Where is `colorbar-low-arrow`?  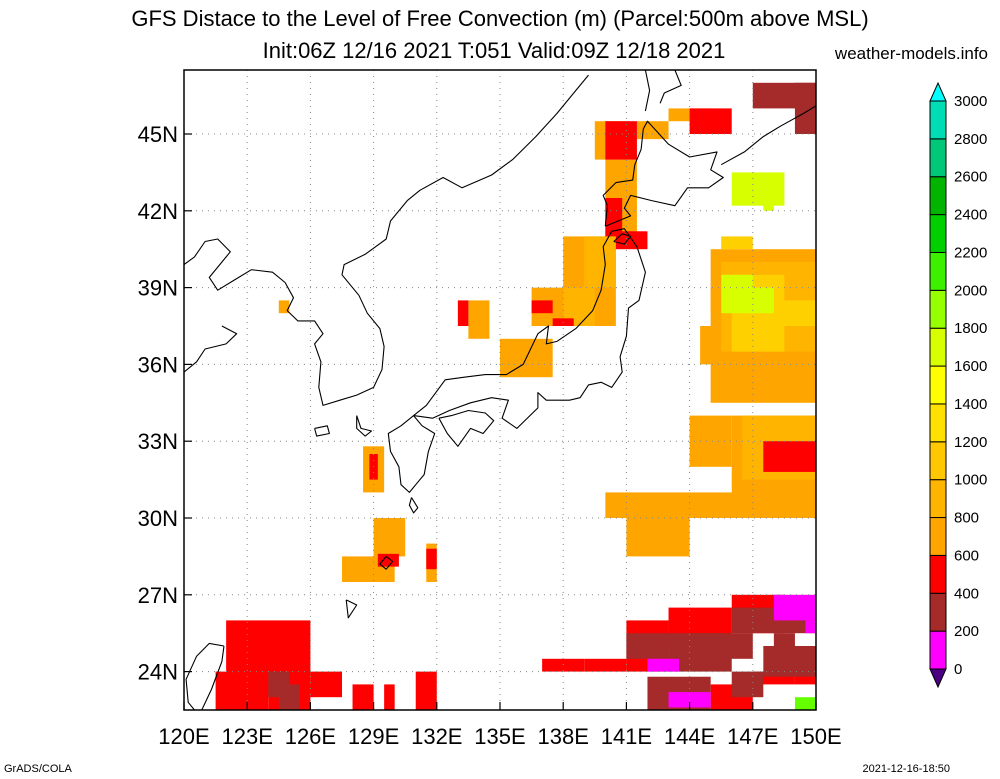 colorbar-low-arrow is located at coordinates (938, 678).